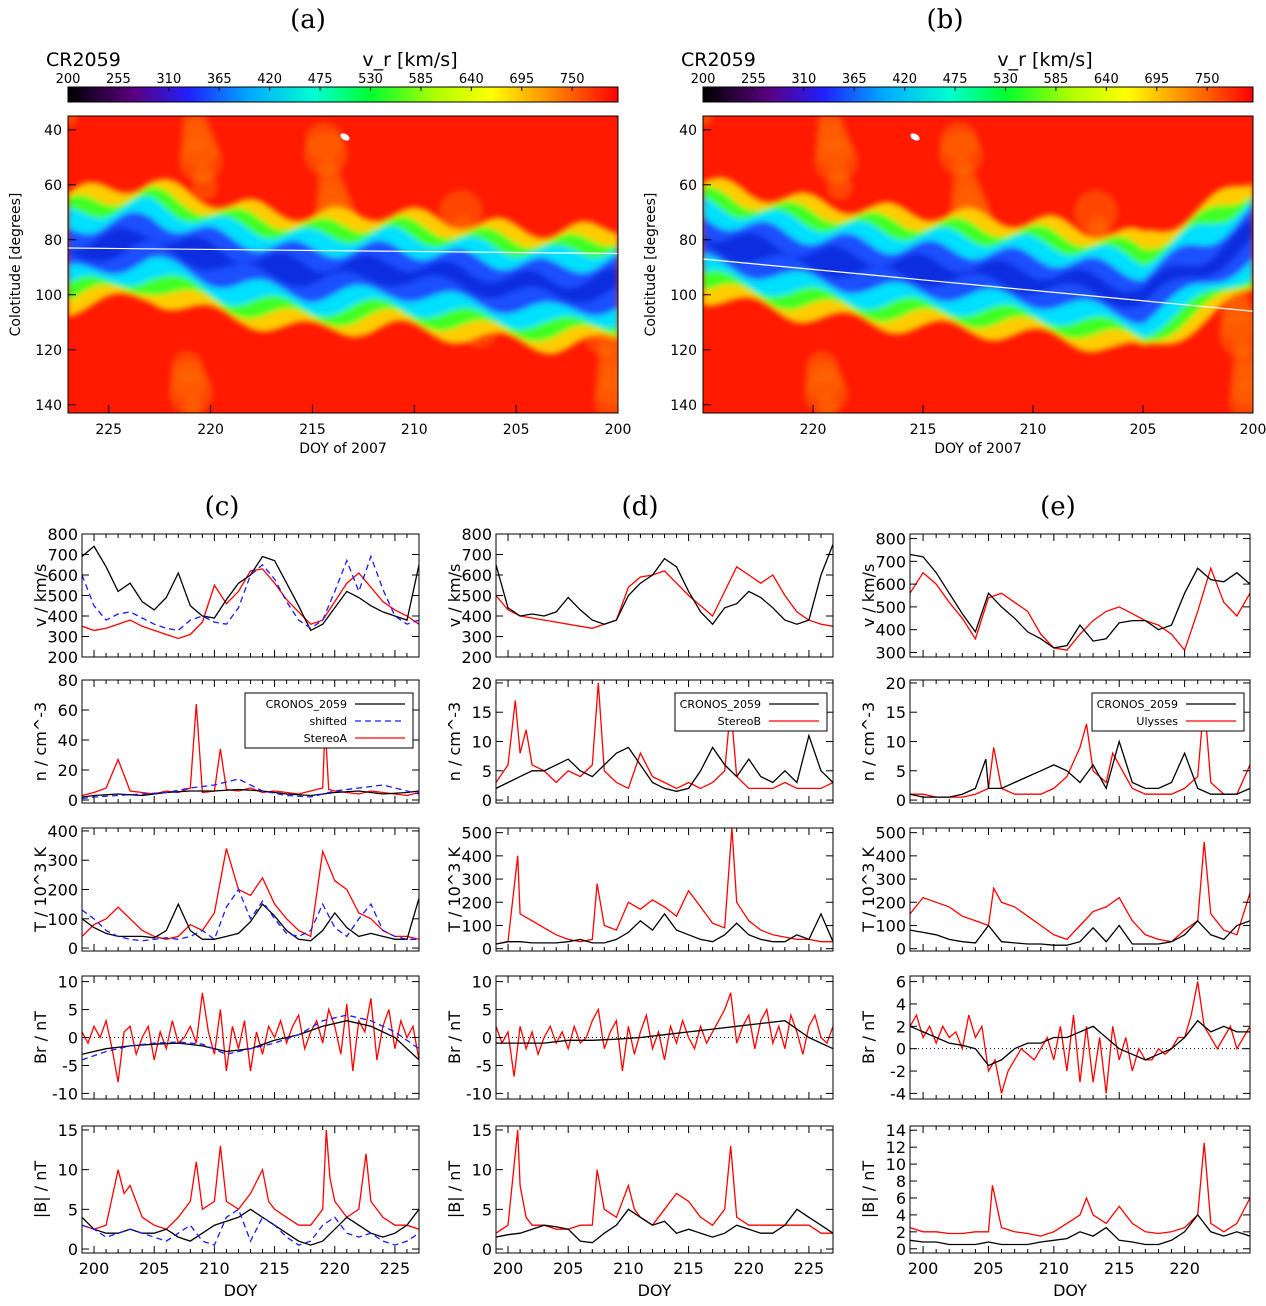  I want to click on colorbar-tick-label: 255, so click(118, 79).